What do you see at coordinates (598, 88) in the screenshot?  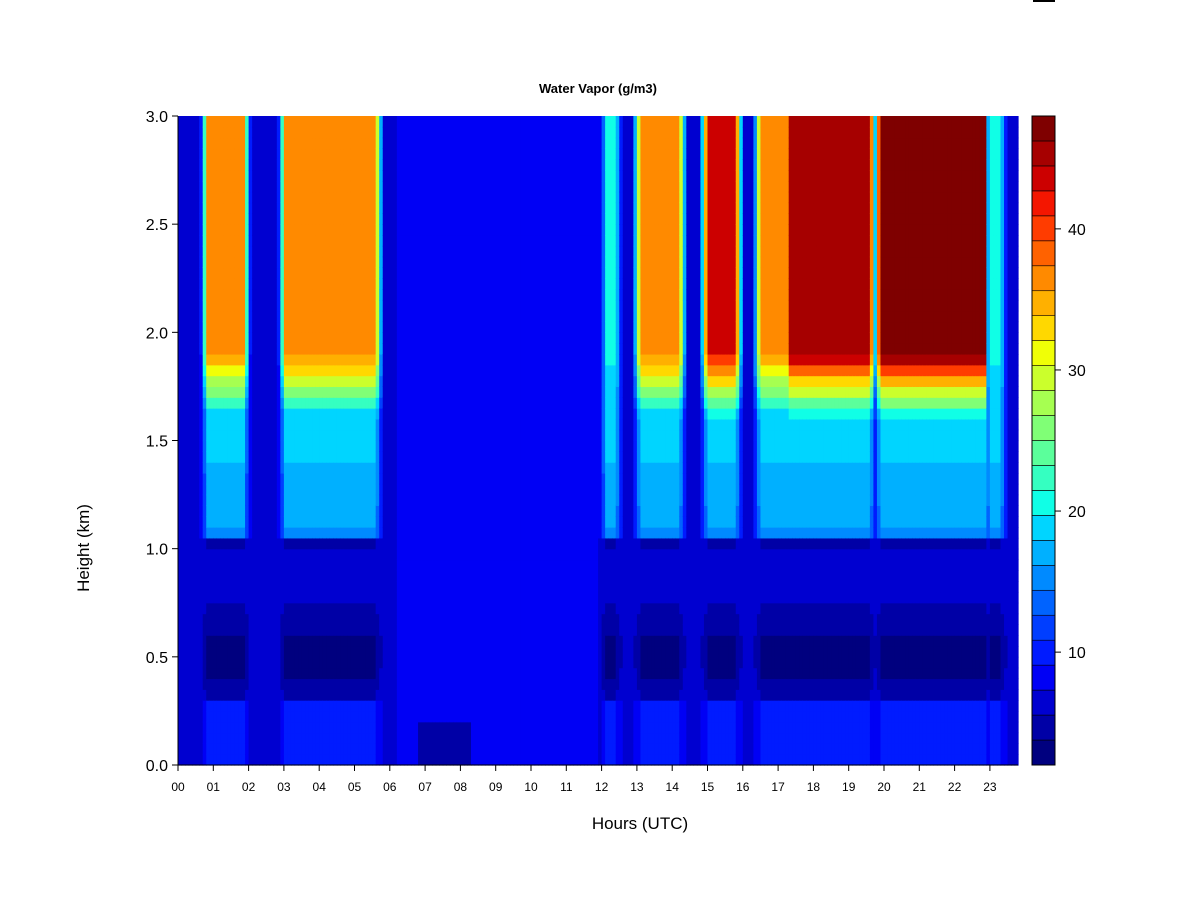 I see `chart-title: Water Vapor (g/m3)` at bounding box center [598, 88].